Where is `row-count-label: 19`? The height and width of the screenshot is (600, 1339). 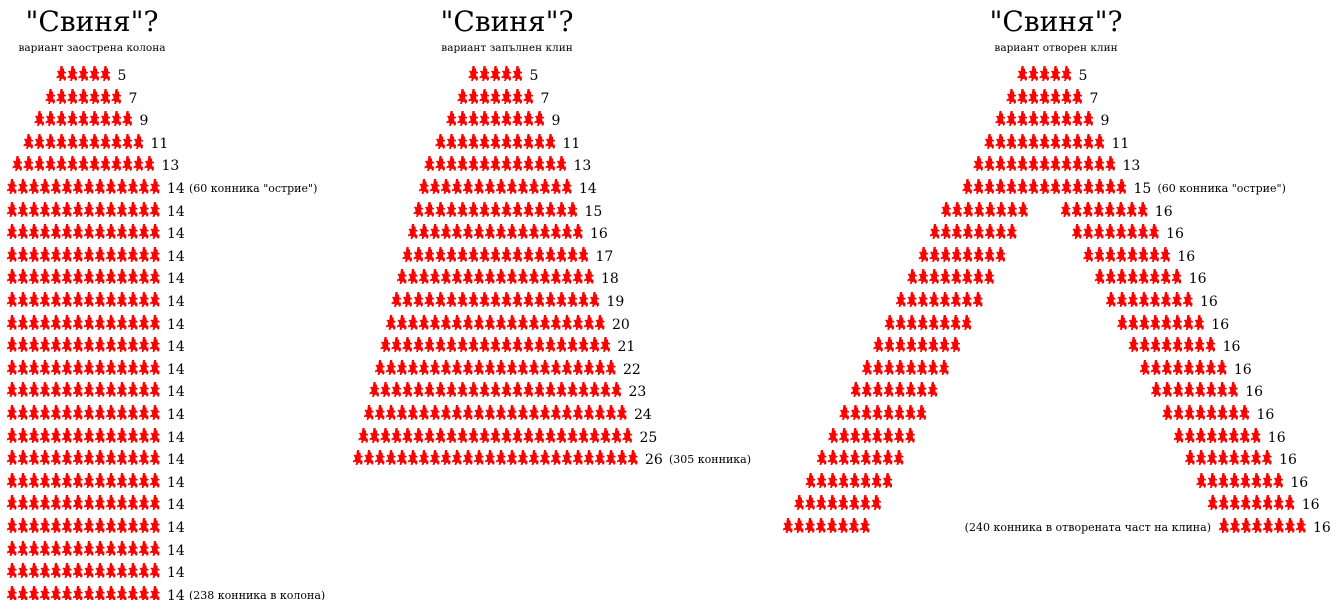 row-count-label: 19 is located at coordinates (616, 302).